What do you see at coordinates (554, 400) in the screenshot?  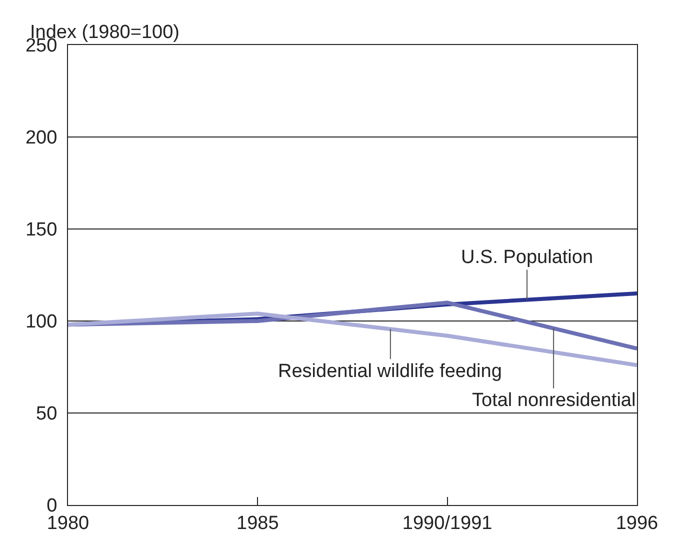 I see `text: Total nonresidential` at bounding box center [554, 400].